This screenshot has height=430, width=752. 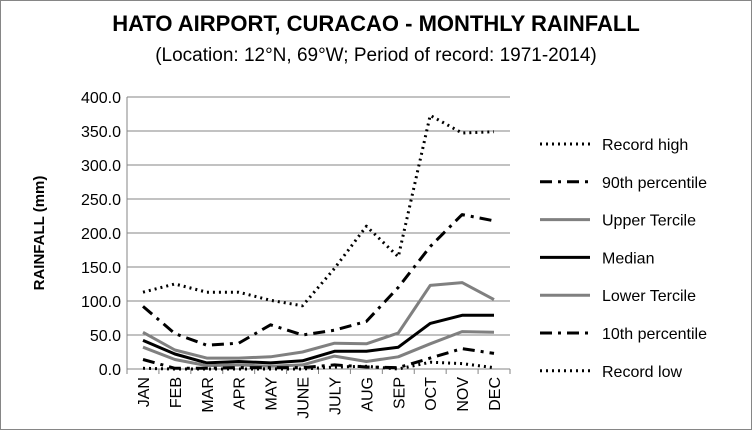 What do you see at coordinates (649, 221) in the screenshot?
I see `legend-label: Upper Tercile` at bounding box center [649, 221].